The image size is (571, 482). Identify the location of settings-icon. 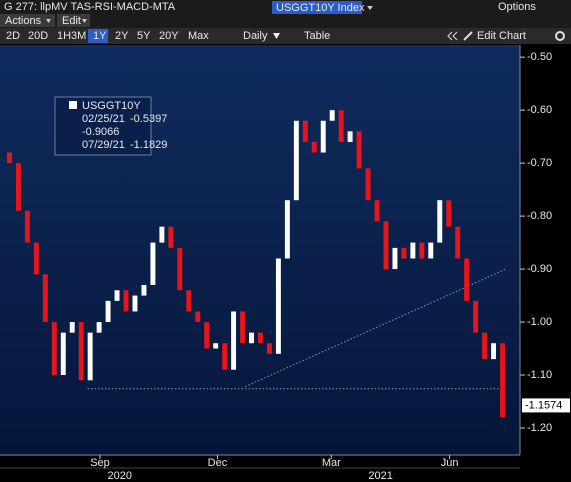
(560, 36).